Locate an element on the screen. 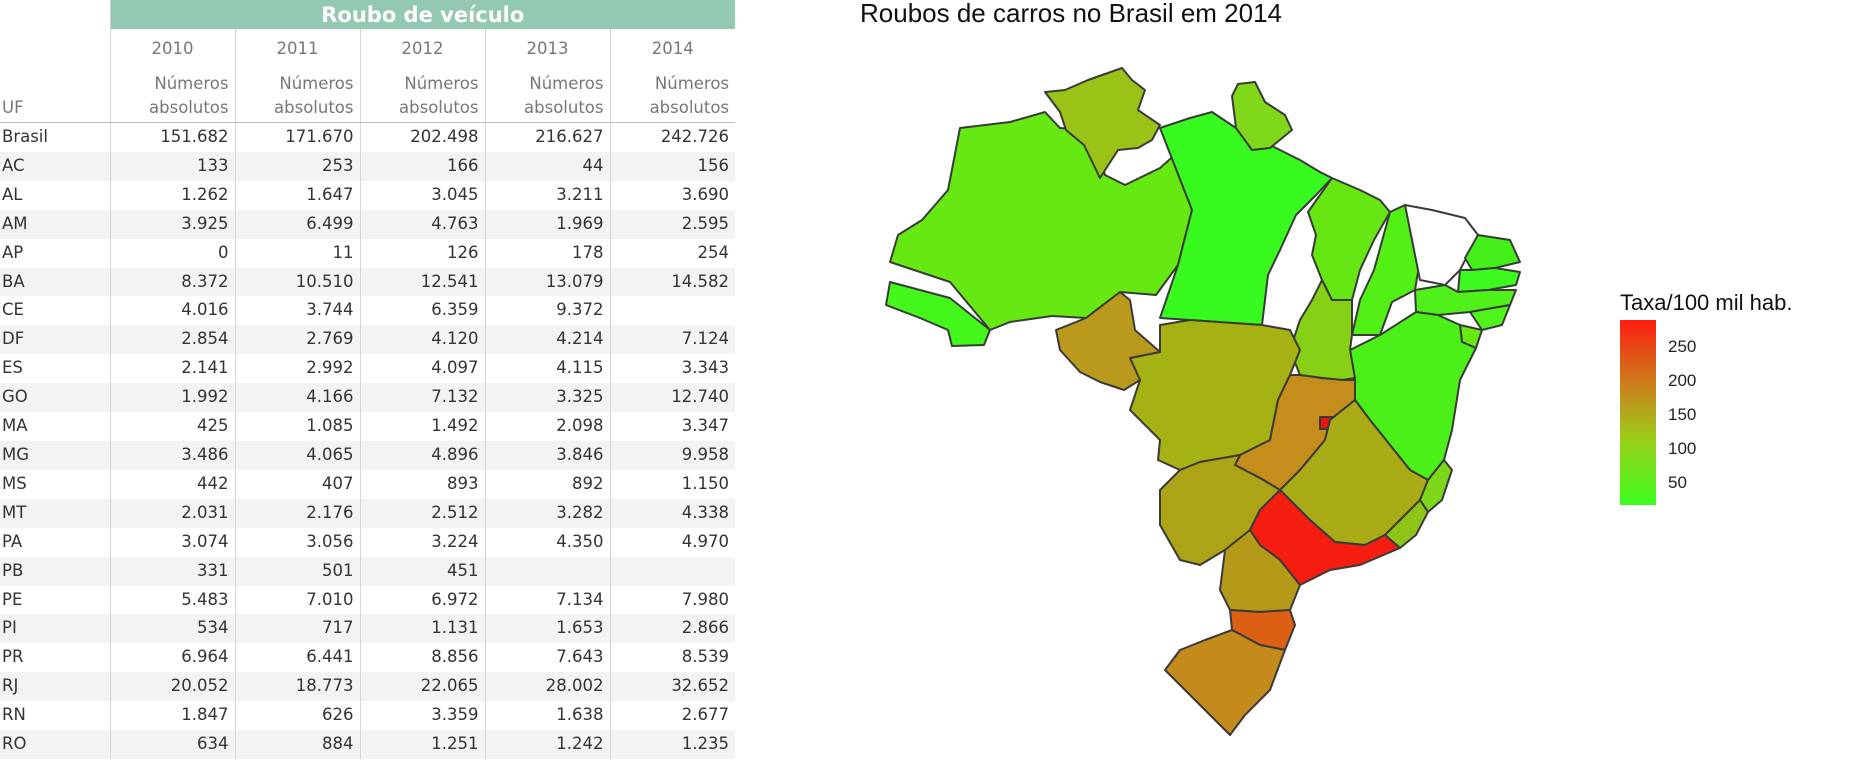 The image size is (1871, 768). uf-cell: AP is located at coordinates (13, 252).